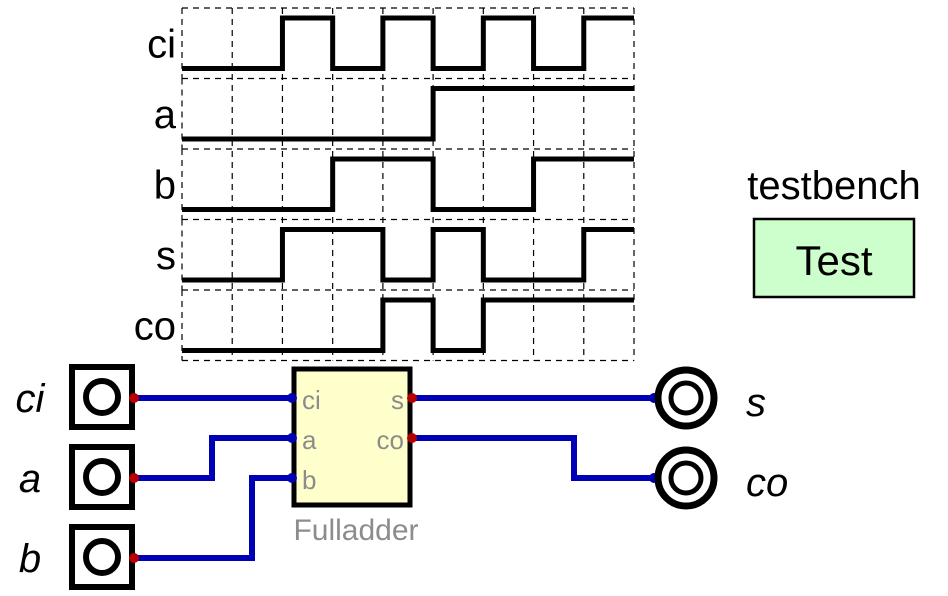 This screenshot has height=596, width=948. Describe the element at coordinates (292, 398) in the screenshot. I see `dot-port-ci` at that location.